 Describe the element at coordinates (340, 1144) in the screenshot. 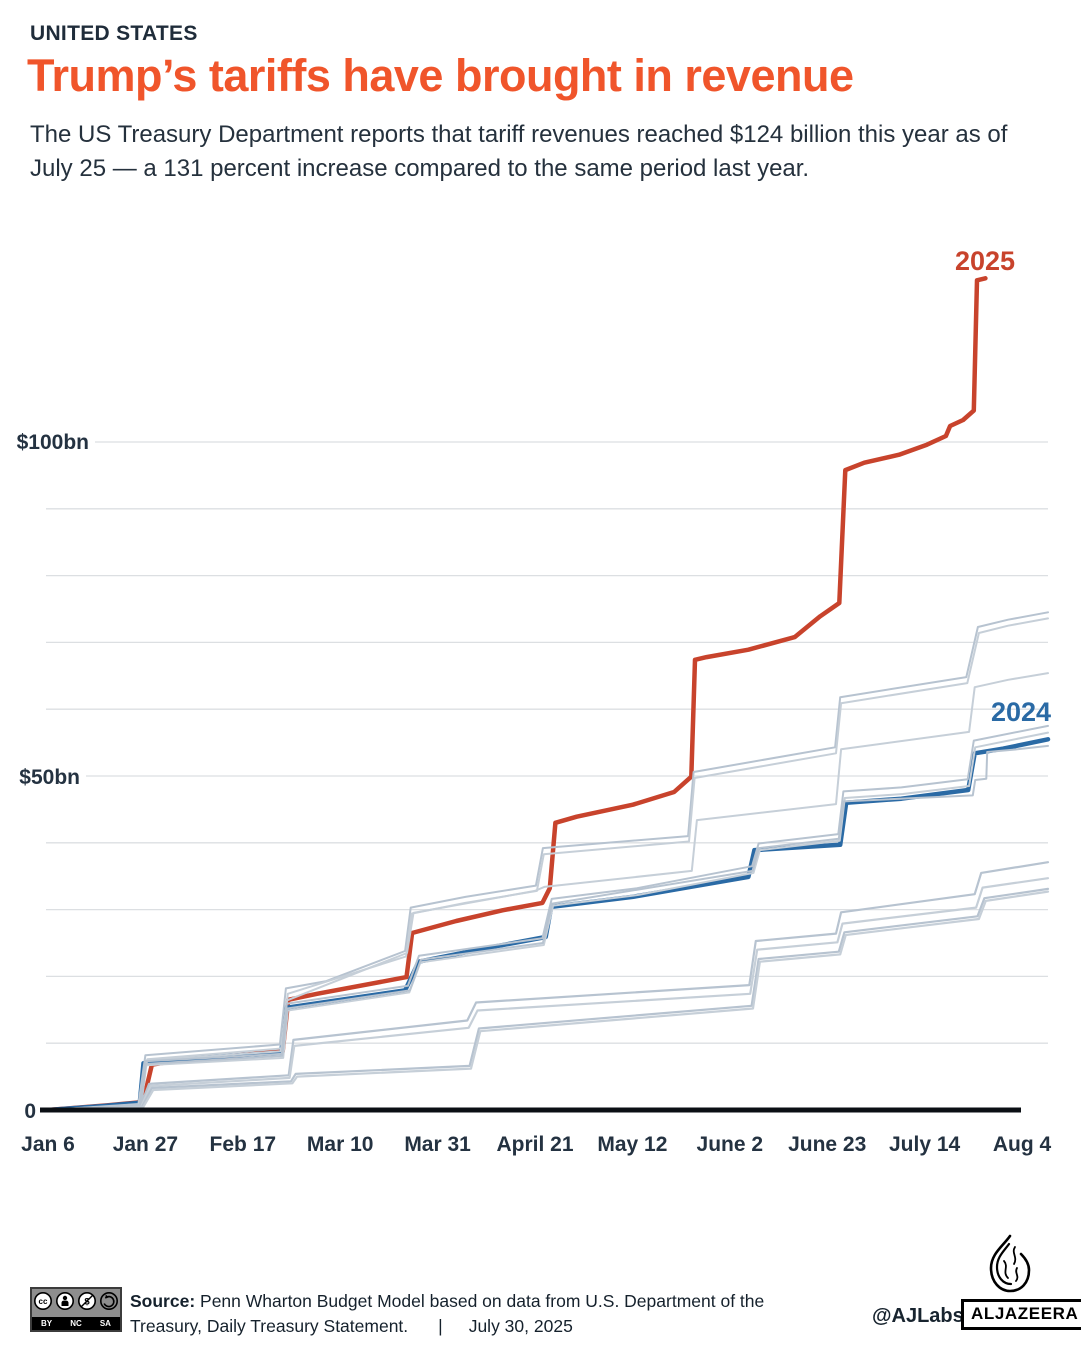

I see `x-tick-label-mar-10: Mar 10` at that location.